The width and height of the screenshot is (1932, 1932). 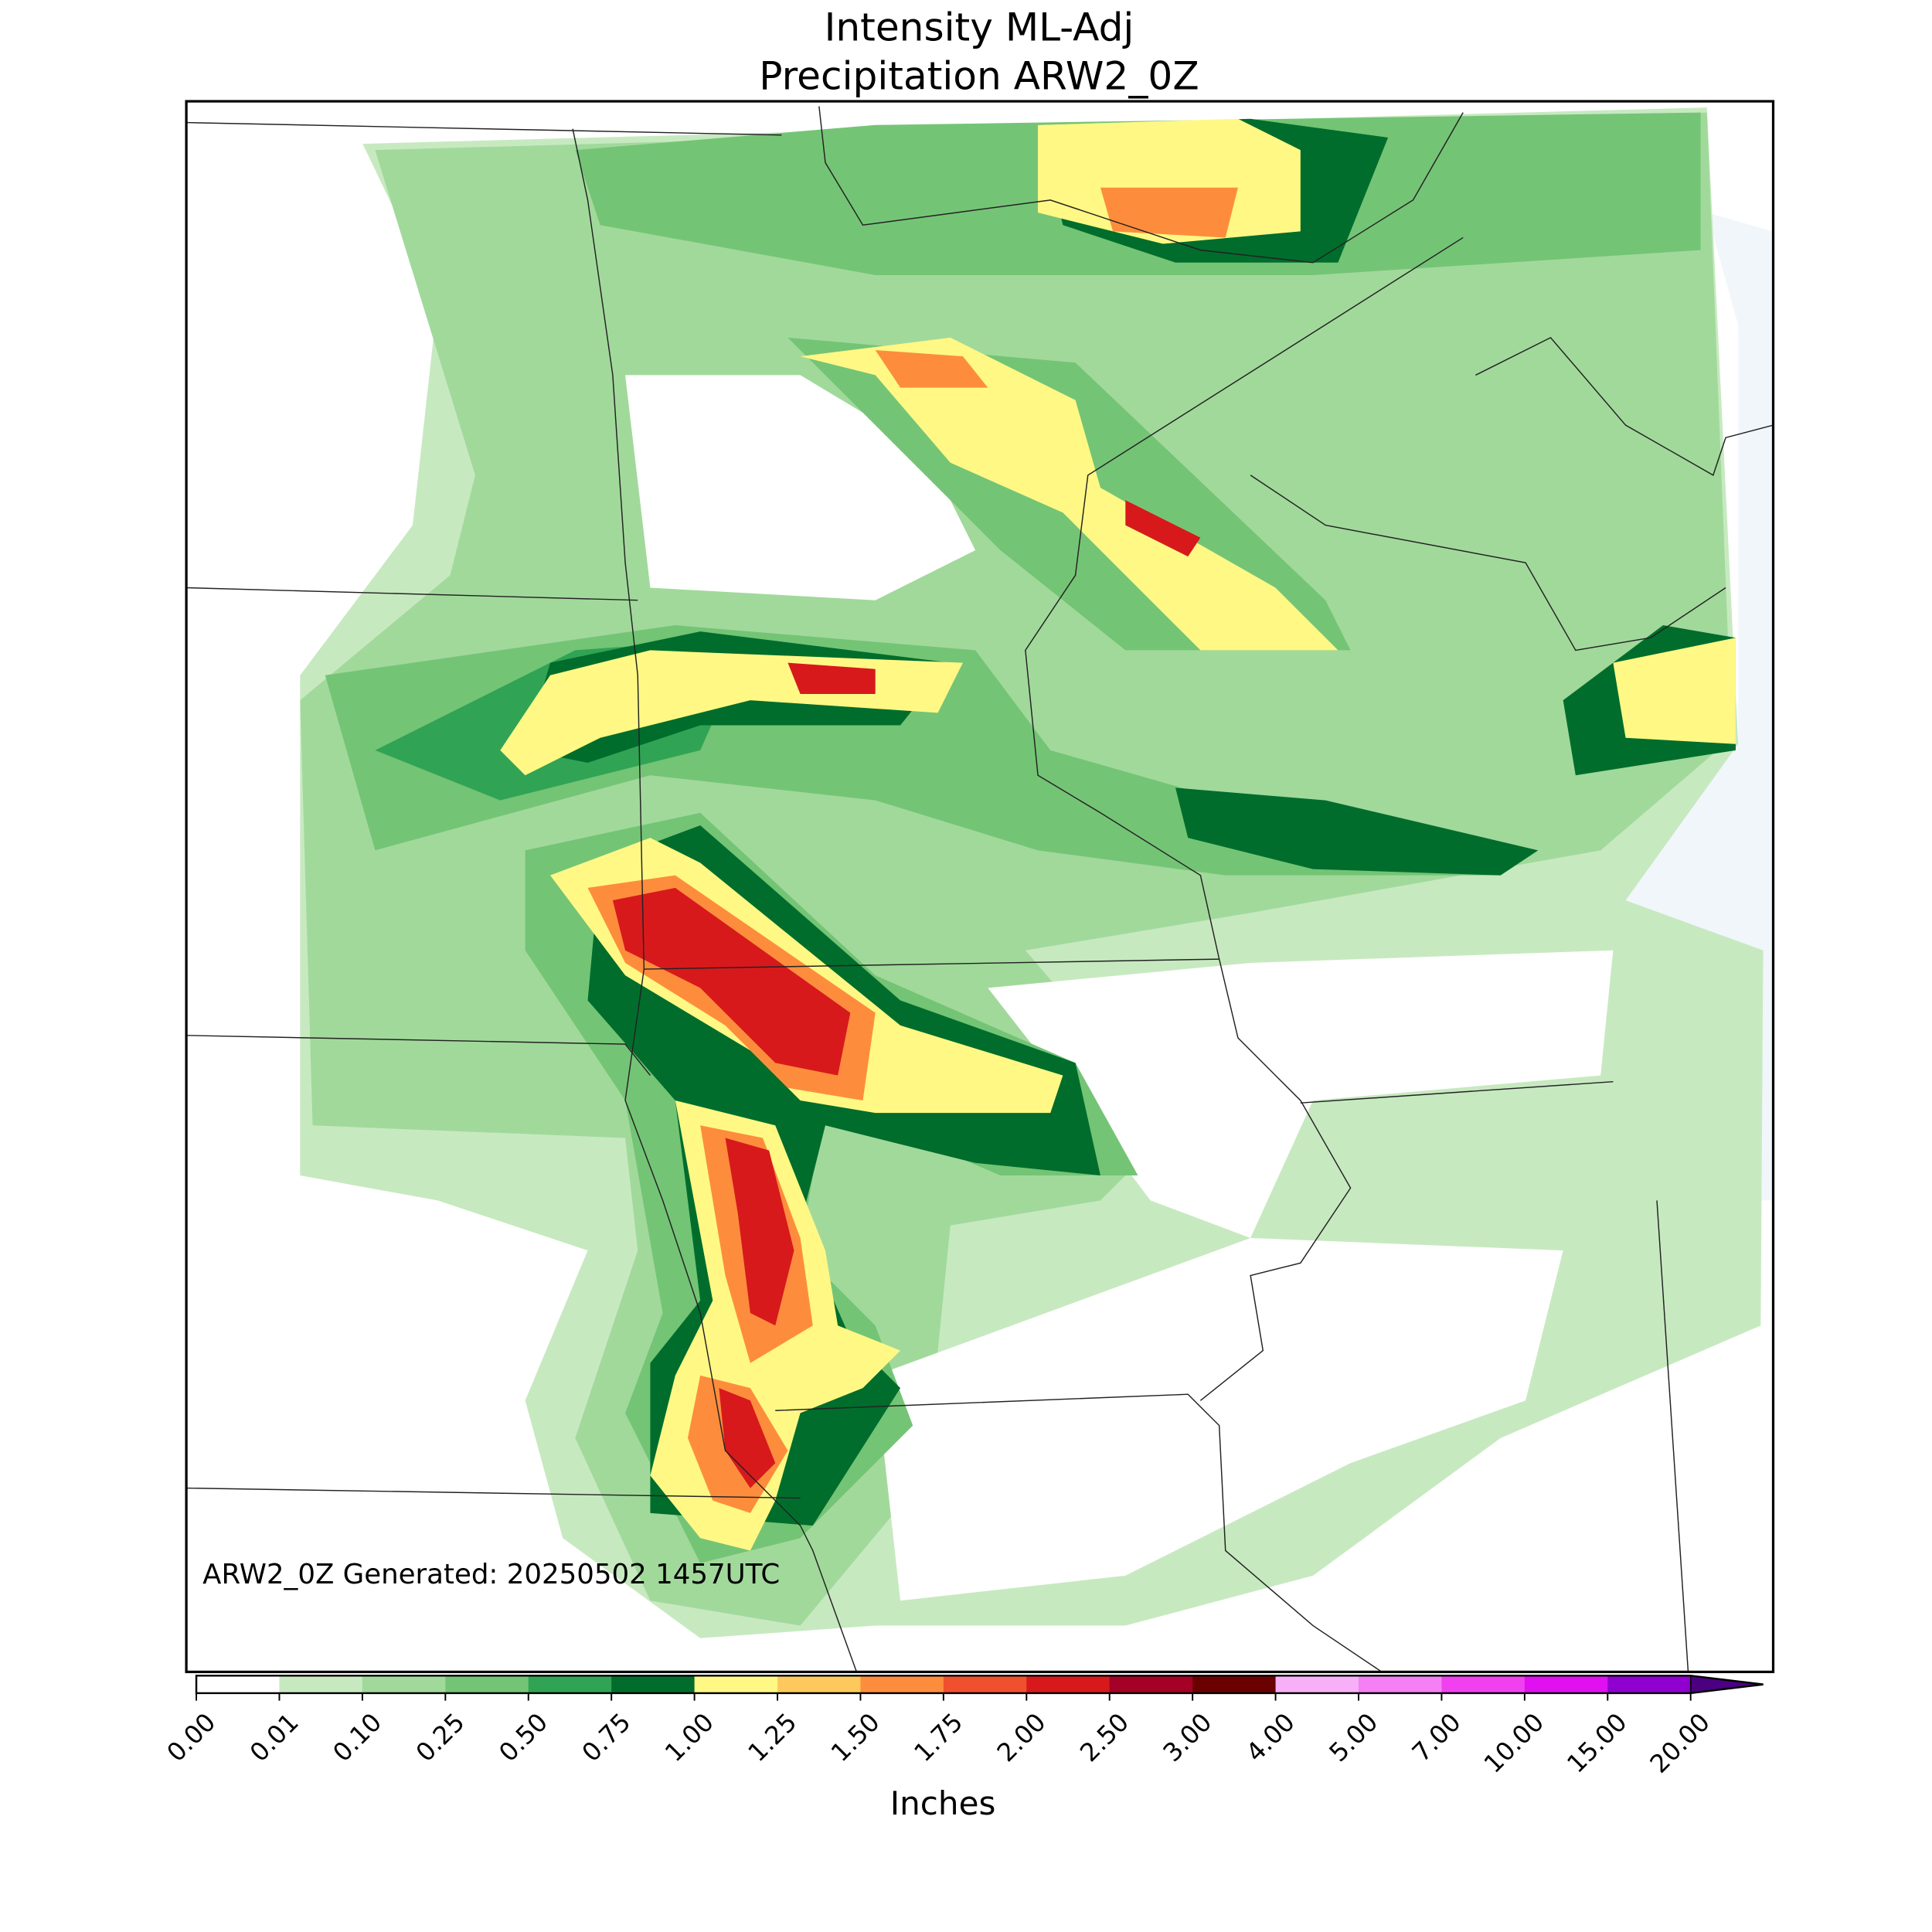 I want to click on annotation: ARW2_0Z Generated: 20250502 1457UTC, so click(x=491, y=1575).